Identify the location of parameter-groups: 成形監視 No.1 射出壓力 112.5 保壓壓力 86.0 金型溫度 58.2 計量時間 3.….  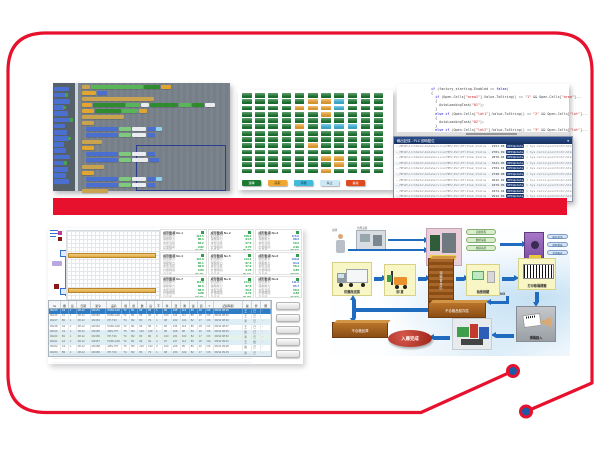
(231, 263).